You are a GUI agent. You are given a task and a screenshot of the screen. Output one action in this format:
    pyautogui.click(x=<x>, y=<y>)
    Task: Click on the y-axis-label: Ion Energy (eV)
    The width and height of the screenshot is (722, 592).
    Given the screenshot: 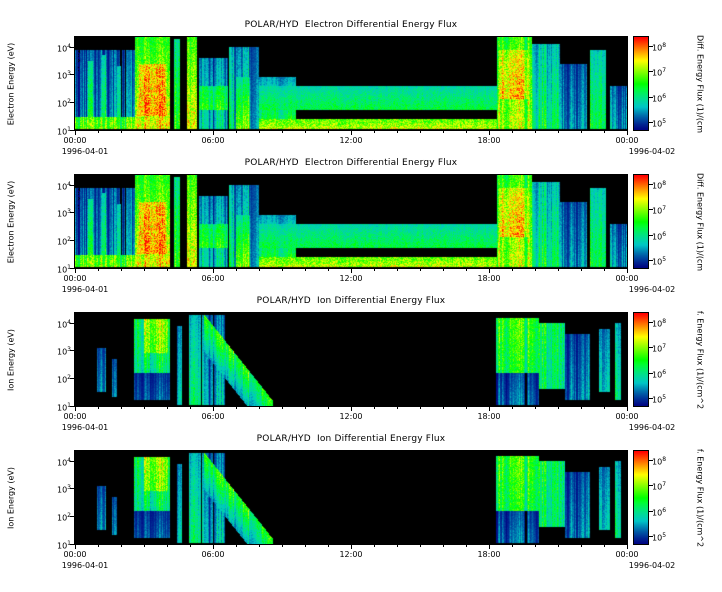 What is the action you would take?
    pyautogui.click(x=11, y=497)
    